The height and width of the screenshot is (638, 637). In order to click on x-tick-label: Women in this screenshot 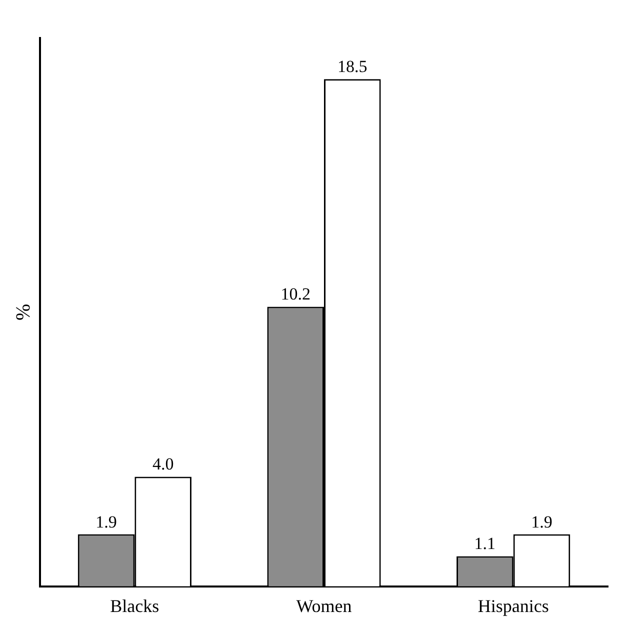, I will do `click(324, 606)`.